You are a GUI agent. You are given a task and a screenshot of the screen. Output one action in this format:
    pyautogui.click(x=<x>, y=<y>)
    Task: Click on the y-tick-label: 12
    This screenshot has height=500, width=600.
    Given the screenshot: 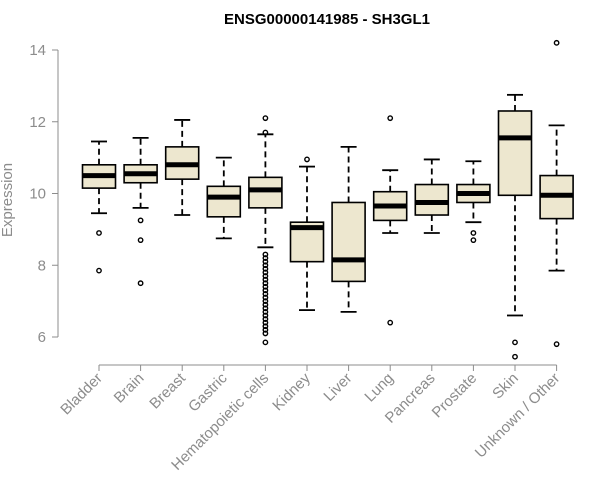 What is the action you would take?
    pyautogui.click(x=37, y=122)
    